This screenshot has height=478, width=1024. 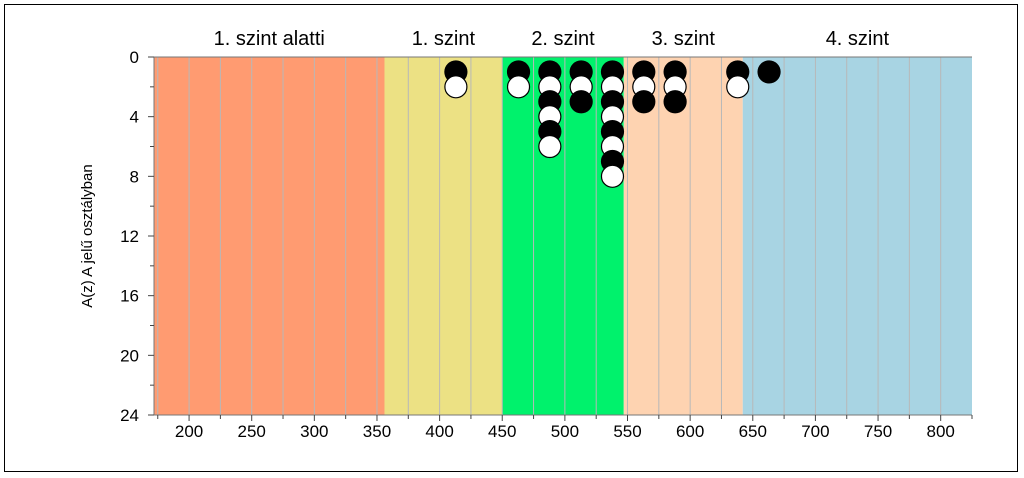 What do you see at coordinates (134, 57) in the screenshot?
I see `y-tick-label: 0` at bounding box center [134, 57].